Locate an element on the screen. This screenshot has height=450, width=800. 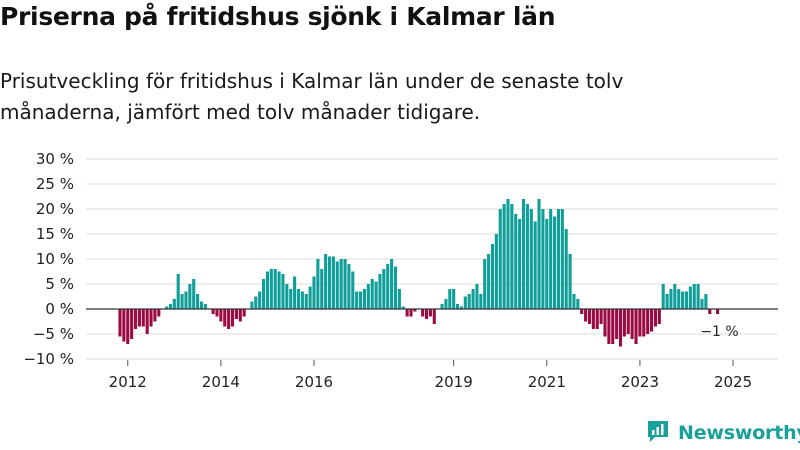
latest-value-annotation: −1 % is located at coordinates (719, 332).